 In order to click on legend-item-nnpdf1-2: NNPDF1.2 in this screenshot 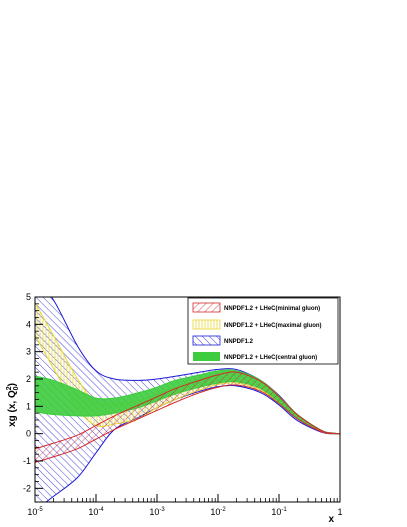, I will do `click(223, 340)`.